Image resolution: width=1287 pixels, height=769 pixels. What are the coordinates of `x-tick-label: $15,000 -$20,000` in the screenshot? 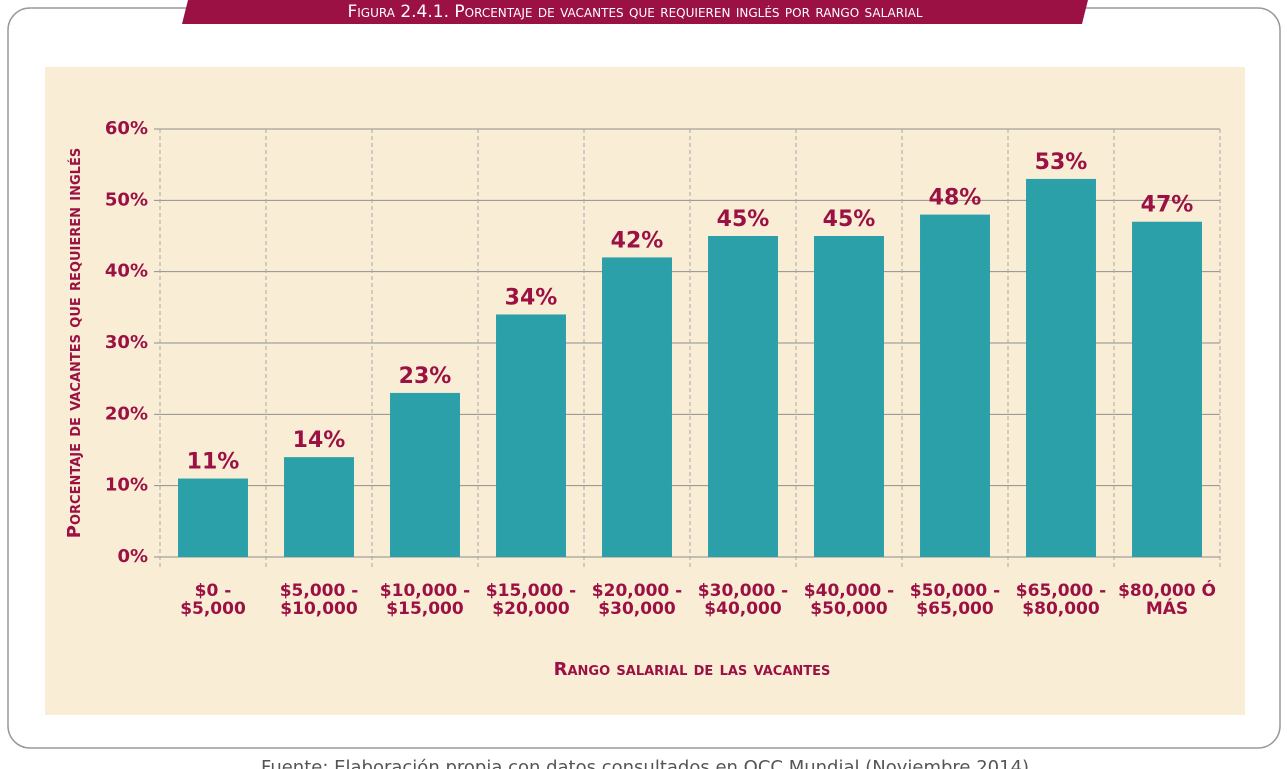 It's located at (531, 600).